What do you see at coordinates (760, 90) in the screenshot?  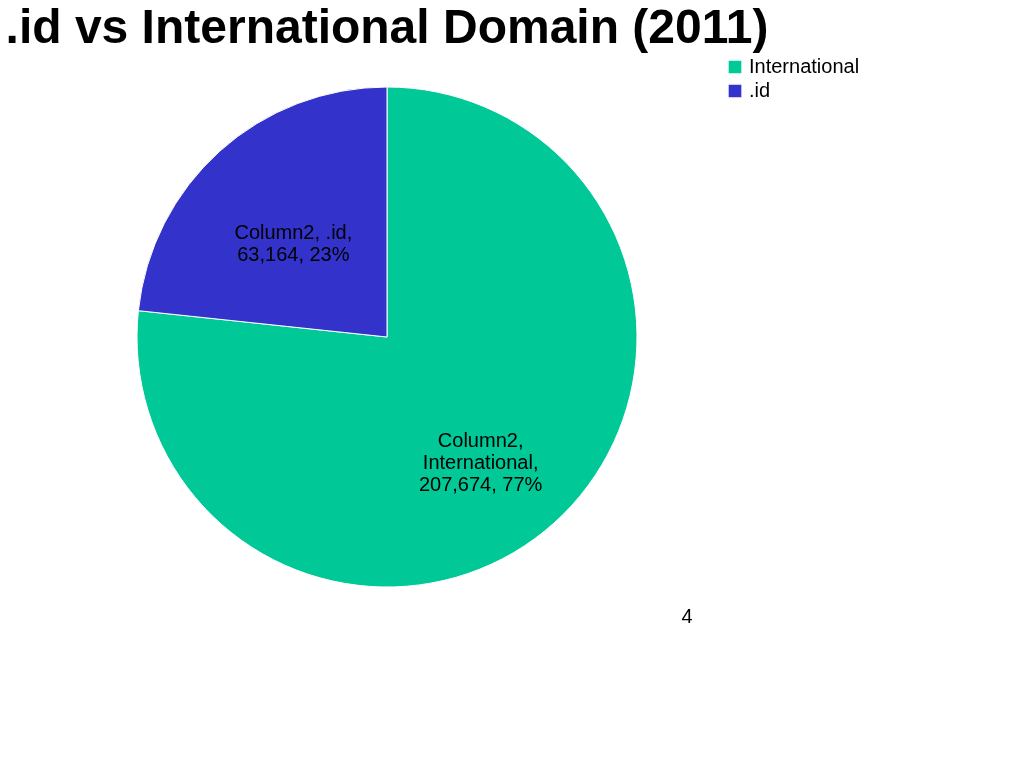 I see `legend-label: .id` at bounding box center [760, 90].